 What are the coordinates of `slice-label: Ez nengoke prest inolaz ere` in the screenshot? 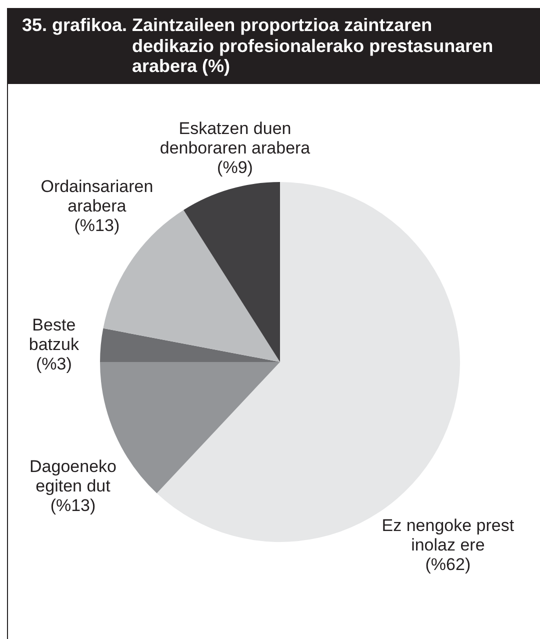 It's located at (448, 535).